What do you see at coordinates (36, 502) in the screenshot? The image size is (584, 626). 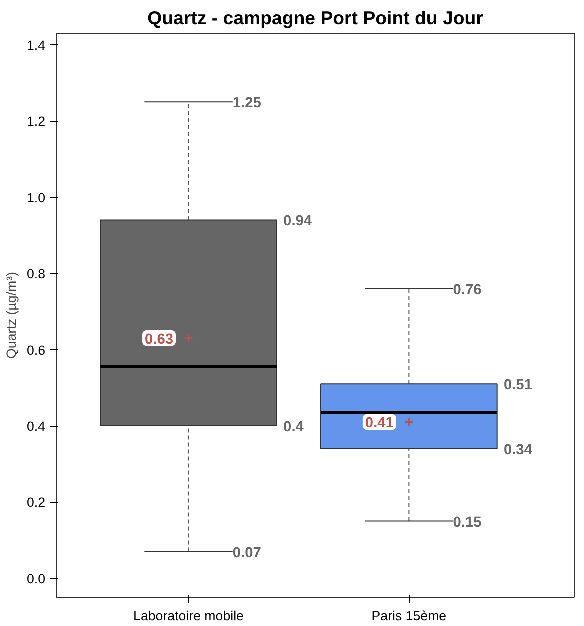 I see `y-tick-label: 0.2` at bounding box center [36, 502].